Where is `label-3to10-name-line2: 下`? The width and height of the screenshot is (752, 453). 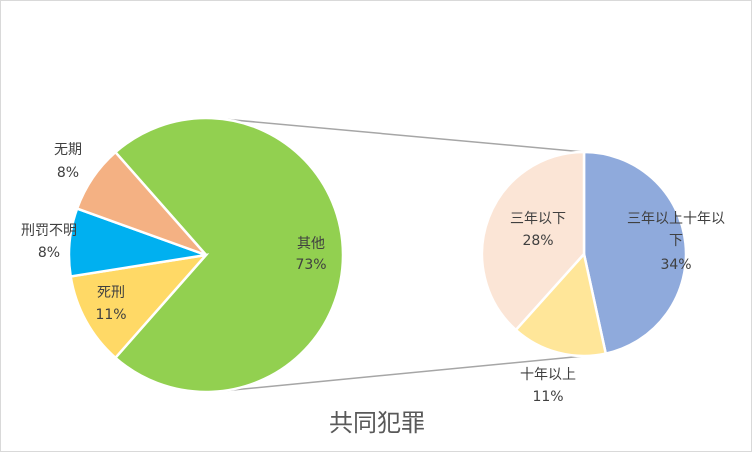 label-3to10-name-line2: 下 is located at coordinates (676, 241).